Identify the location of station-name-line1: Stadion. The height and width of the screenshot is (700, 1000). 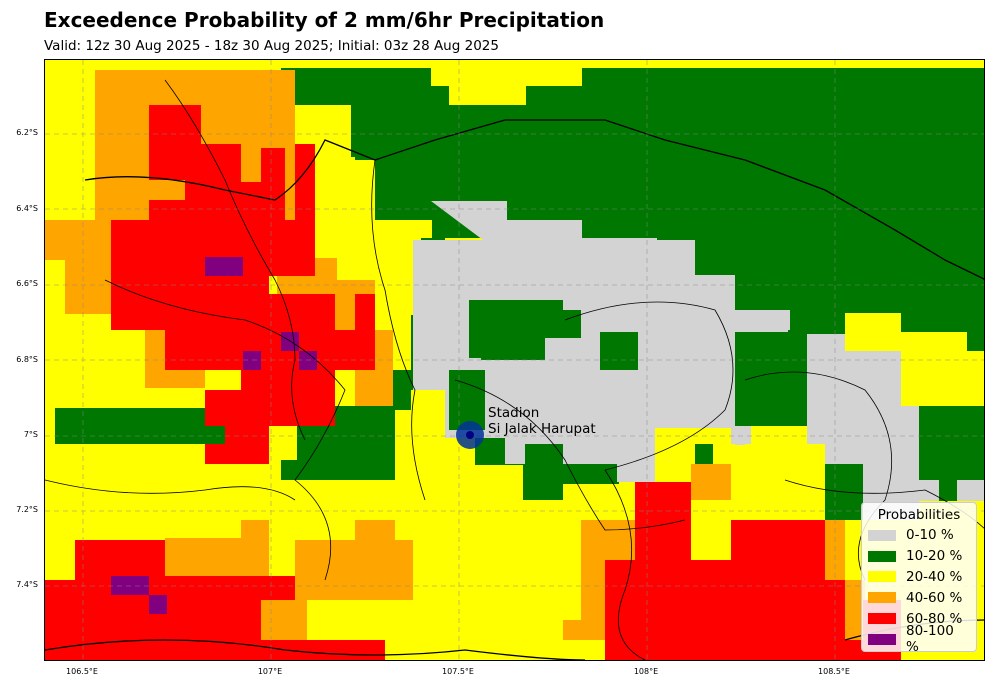
(514, 413).